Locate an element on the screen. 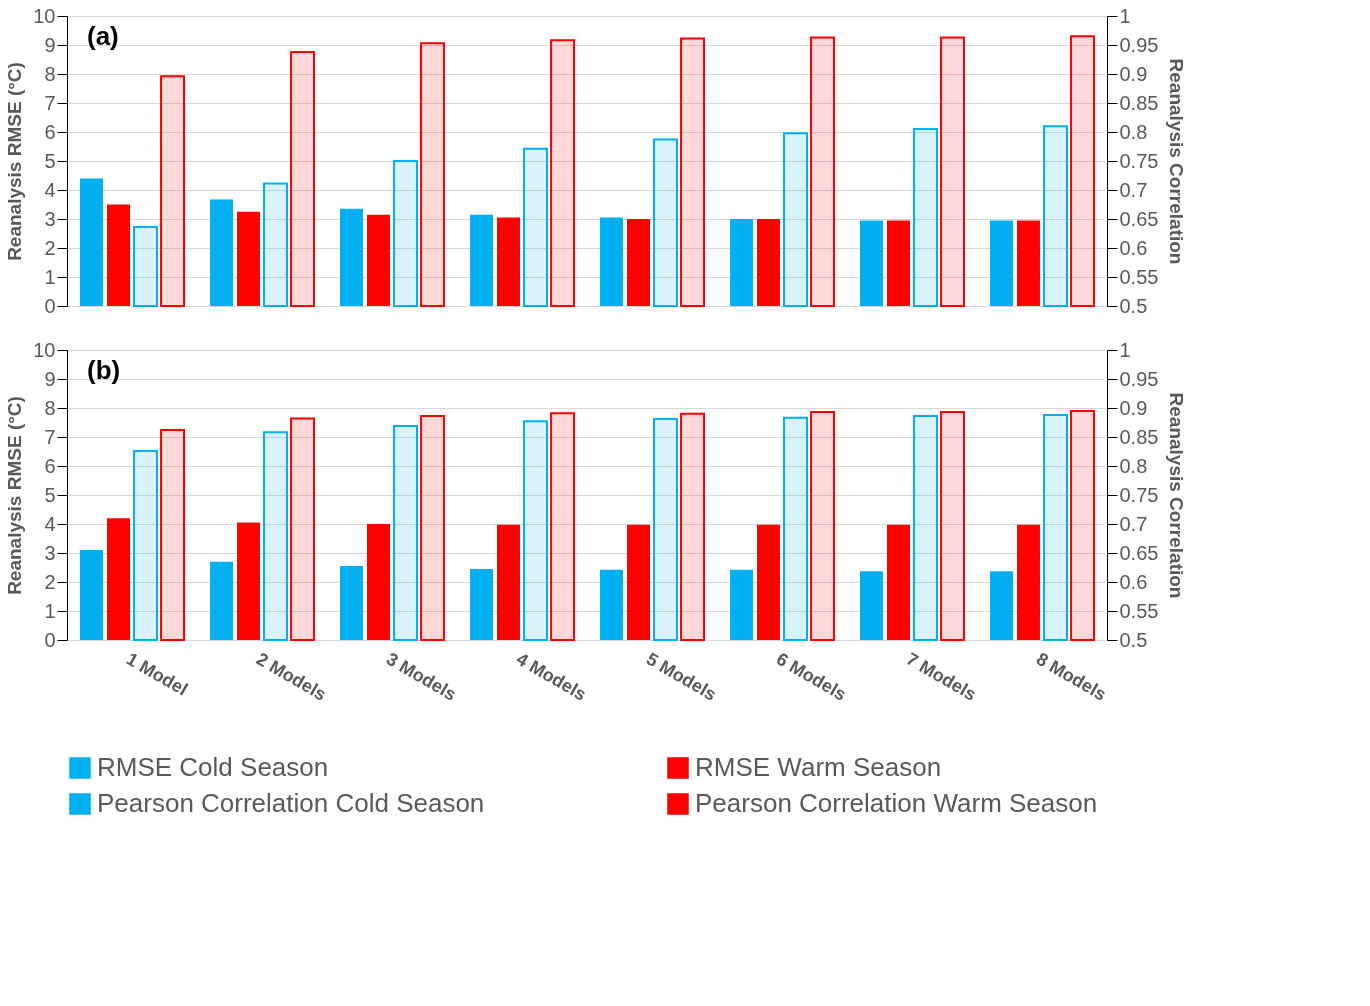 The width and height of the screenshot is (1370, 1006). legend-label: Pearson Correlation Cold Season is located at coordinates (291, 803).